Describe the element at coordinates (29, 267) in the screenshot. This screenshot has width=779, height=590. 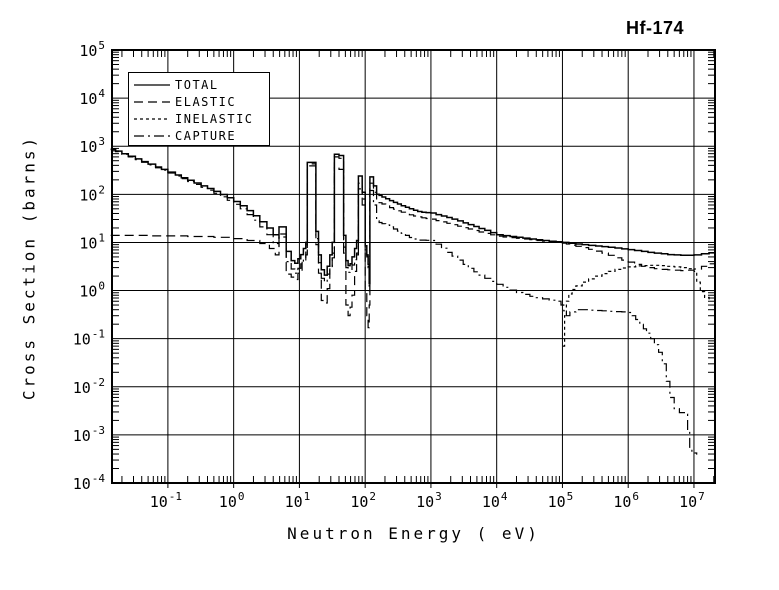
I see `y-axis-label: Cross Section (barns)` at that location.